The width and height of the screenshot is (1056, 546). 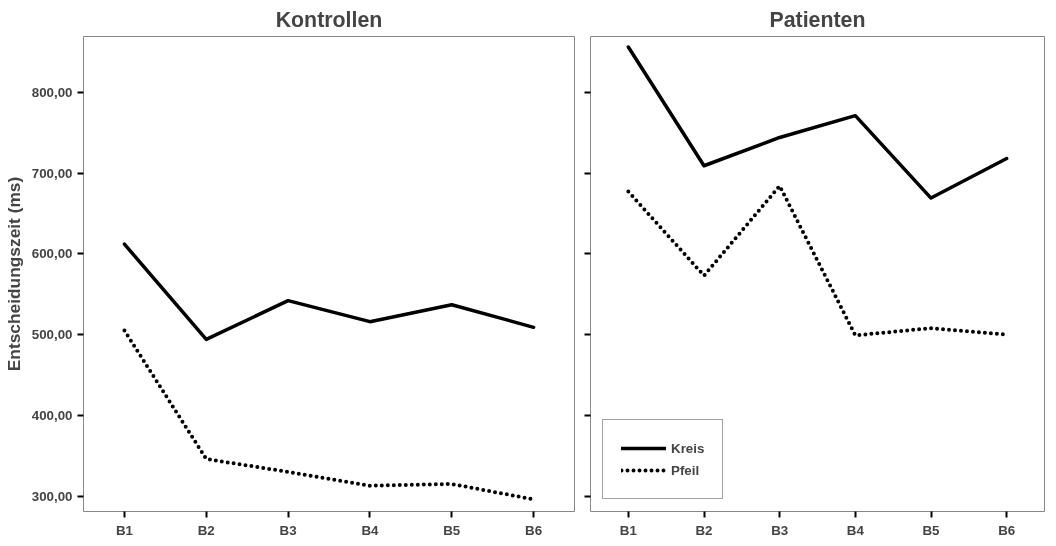 What do you see at coordinates (52, 92) in the screenshot?
I see `y-tick-label: 800,00` at bounding box center [52, 92].